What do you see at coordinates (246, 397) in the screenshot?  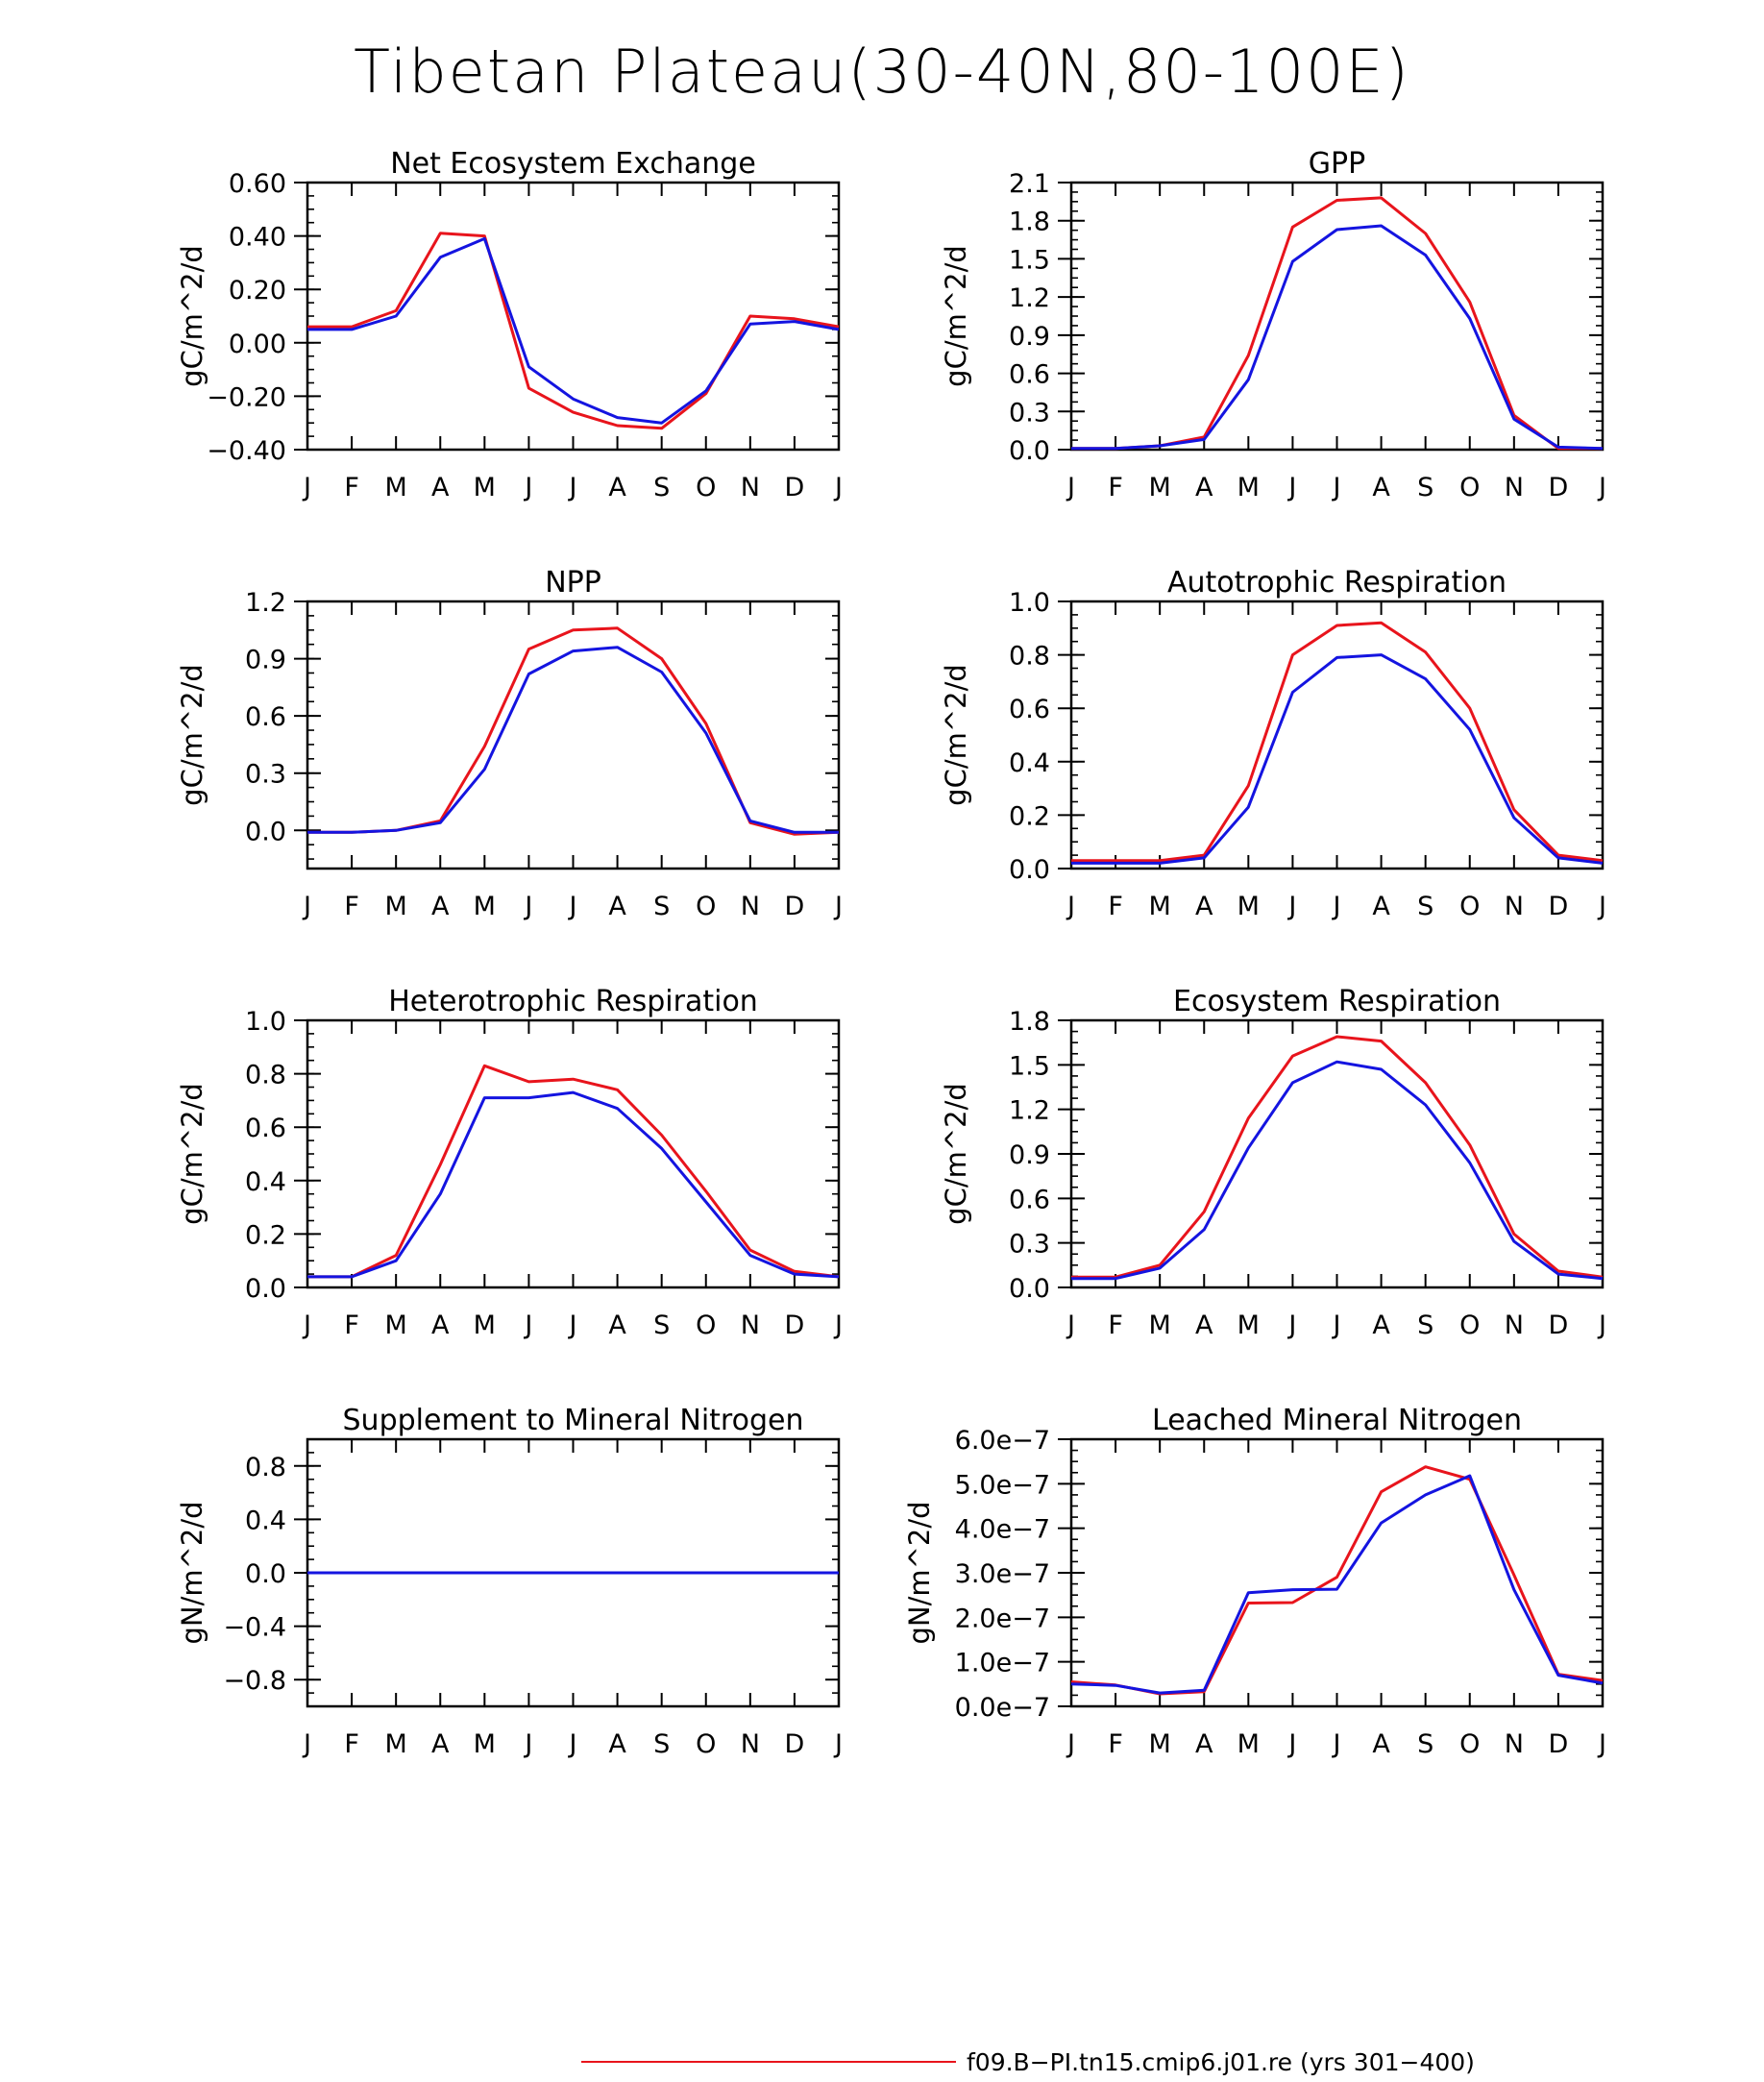 I see `y-tick-label: −0.20` at bounding box center [246, 397].